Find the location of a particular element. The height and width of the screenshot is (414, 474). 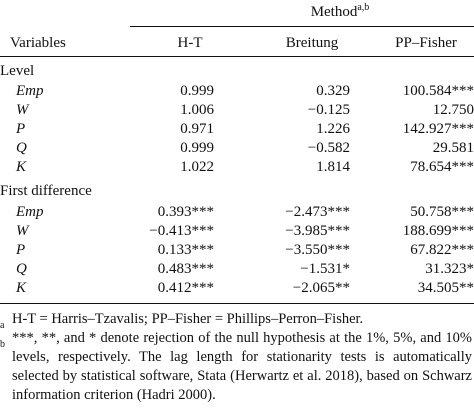

header-rule is located at coordinates (237, 56).